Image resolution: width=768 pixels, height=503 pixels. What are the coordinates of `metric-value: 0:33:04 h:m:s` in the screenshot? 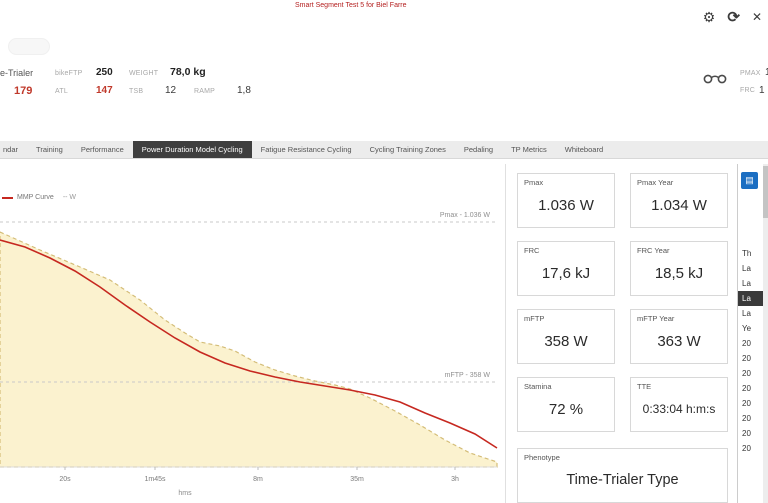 It's located at (679, 409).